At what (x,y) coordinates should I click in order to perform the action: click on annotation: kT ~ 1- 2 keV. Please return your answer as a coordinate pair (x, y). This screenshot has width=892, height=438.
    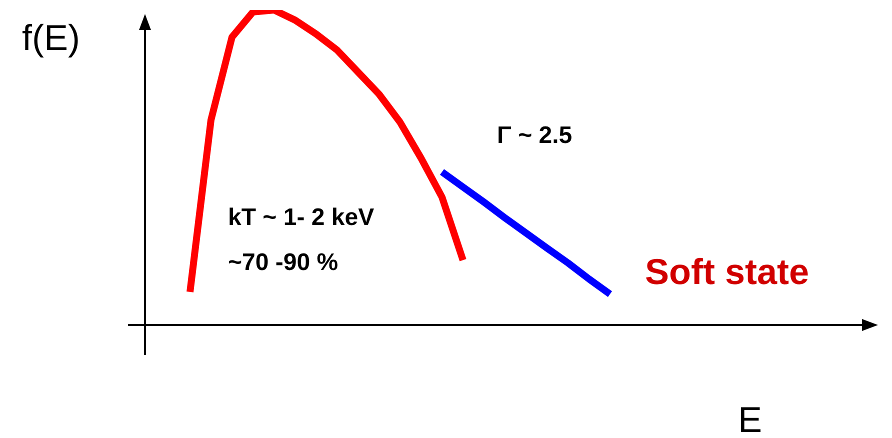
    Looking at the image, I should click on (301, 217).